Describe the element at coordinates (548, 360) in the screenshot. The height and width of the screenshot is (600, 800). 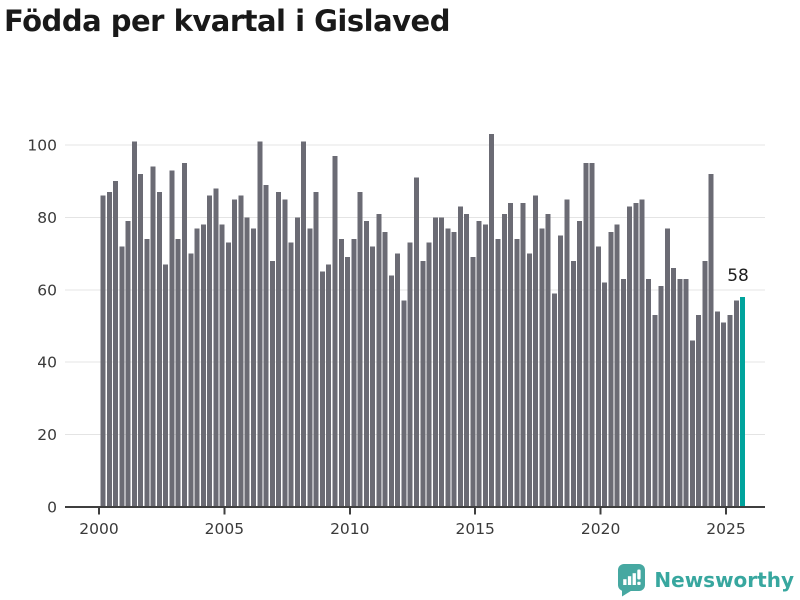
I see `bar-2017-q4` at that location.